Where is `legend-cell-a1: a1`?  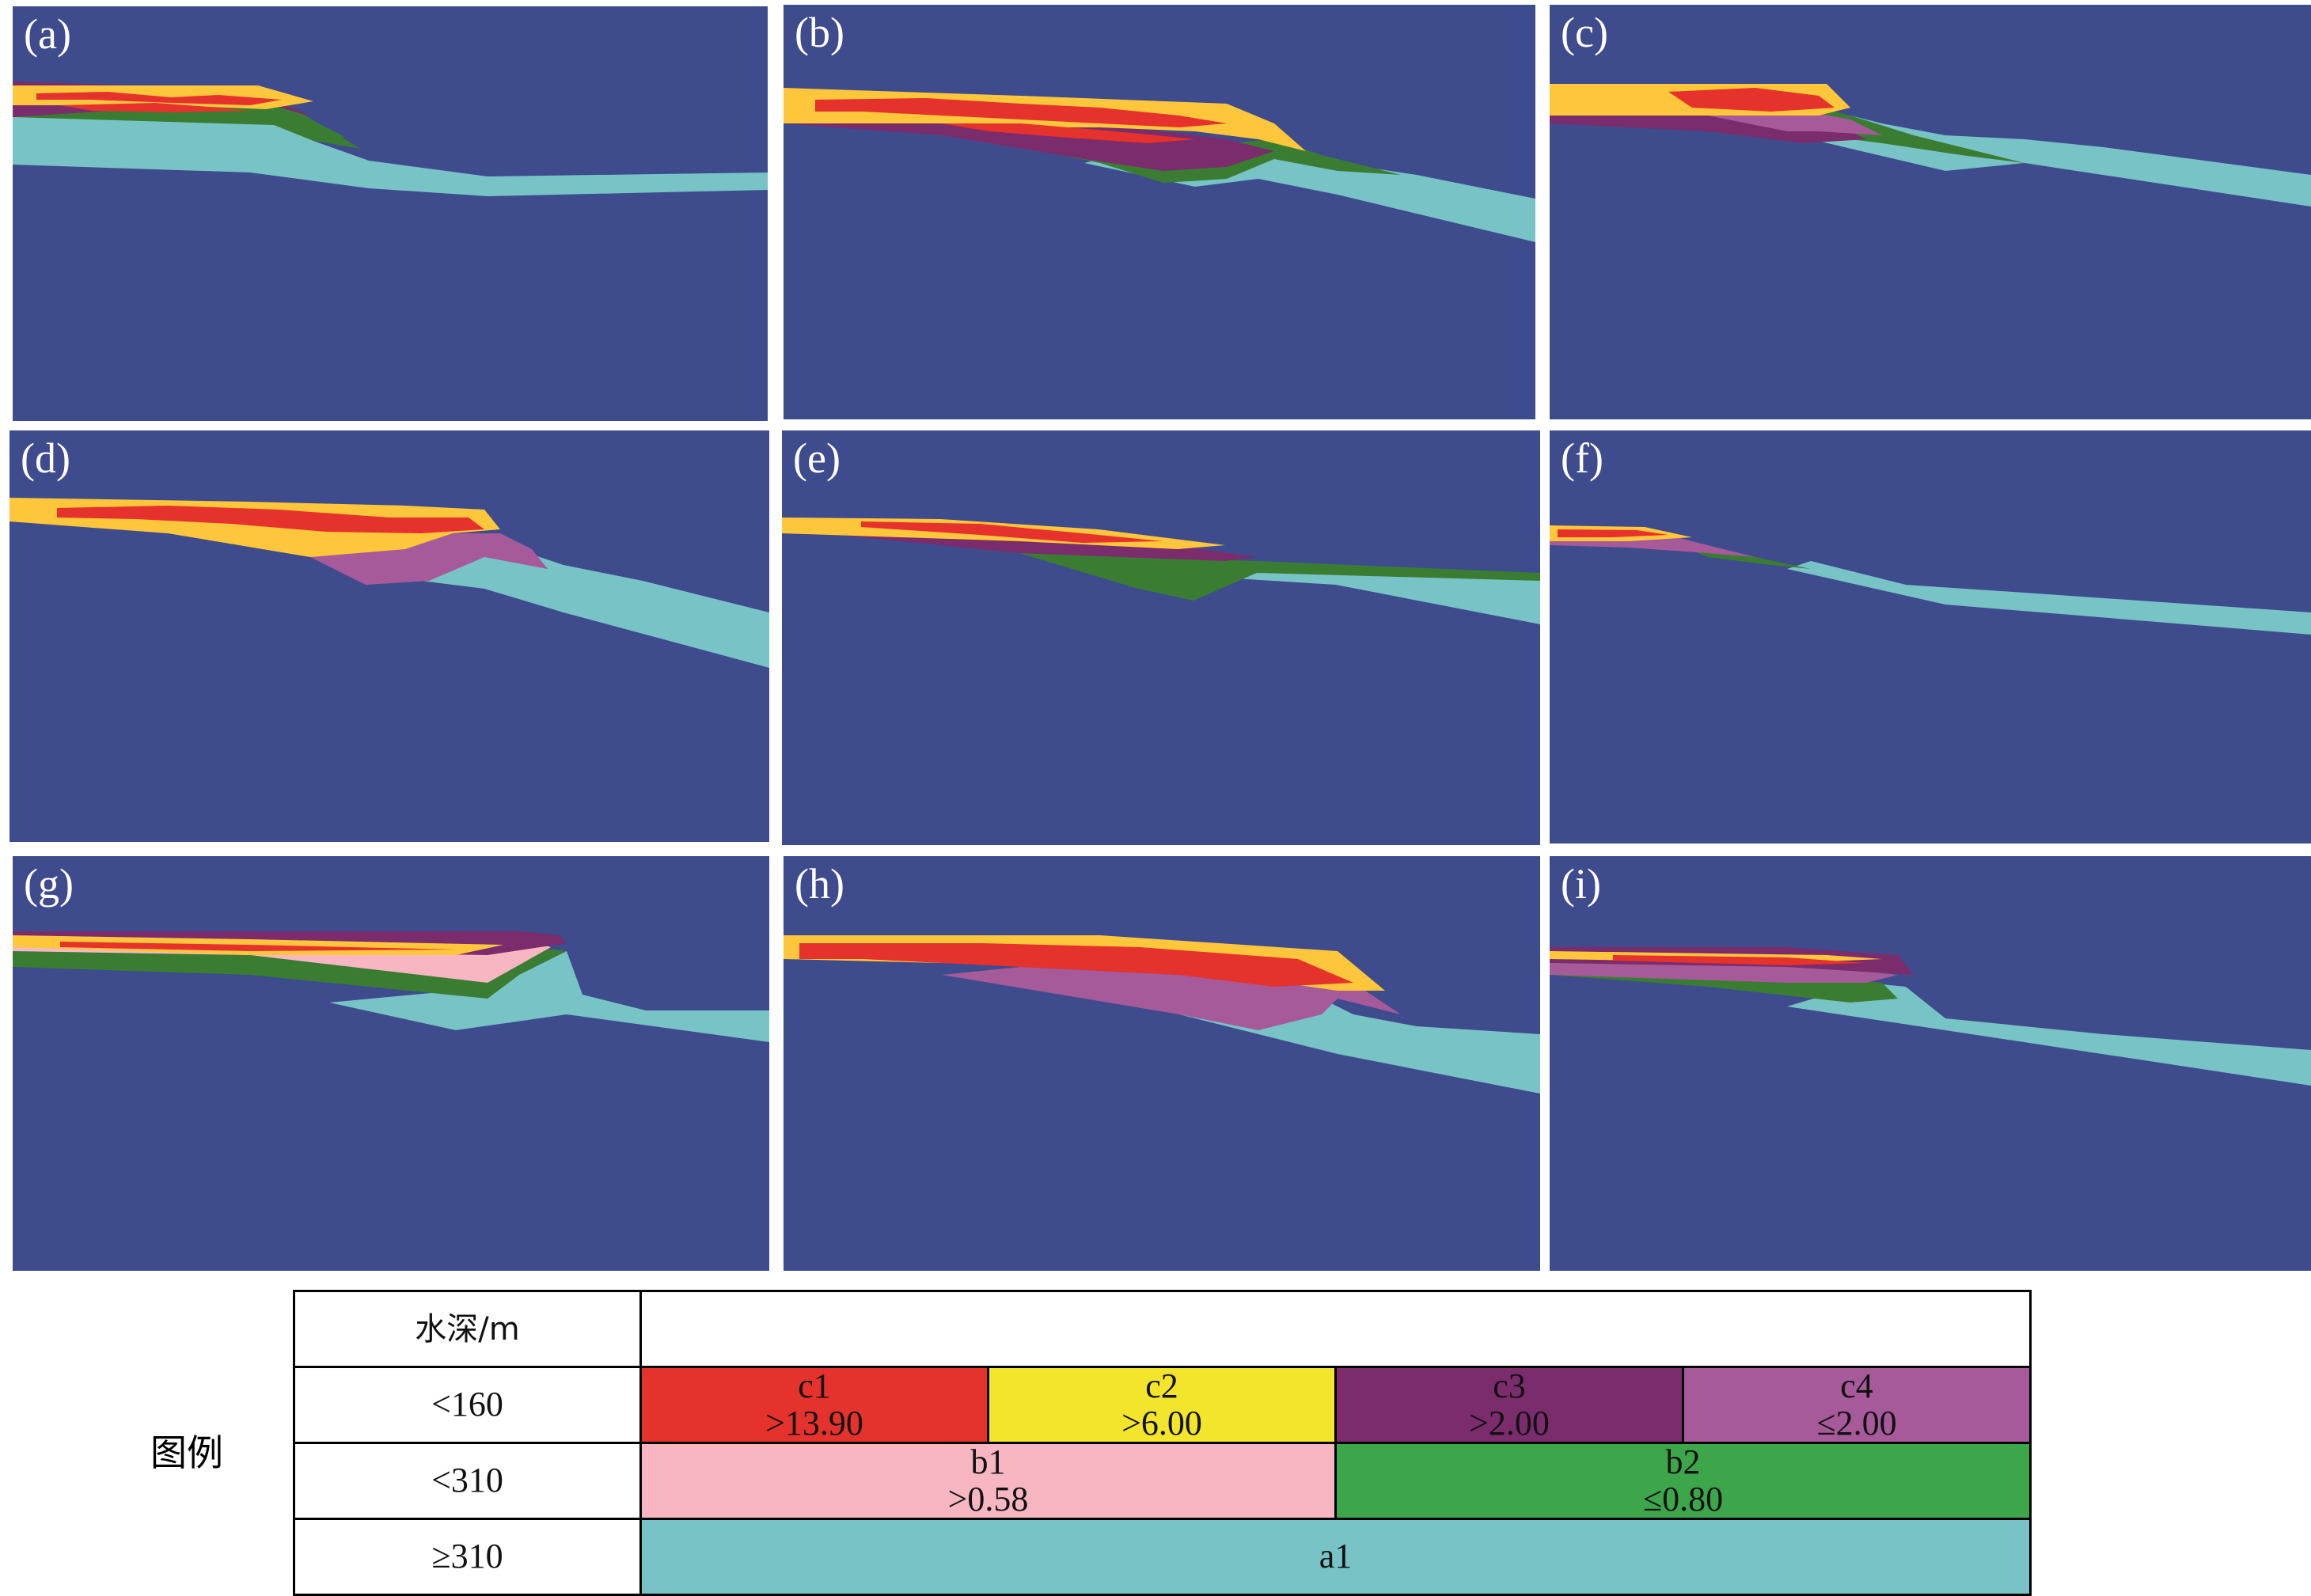
legend-cell-a1: a1 is located at coordinates (1335, 1557).